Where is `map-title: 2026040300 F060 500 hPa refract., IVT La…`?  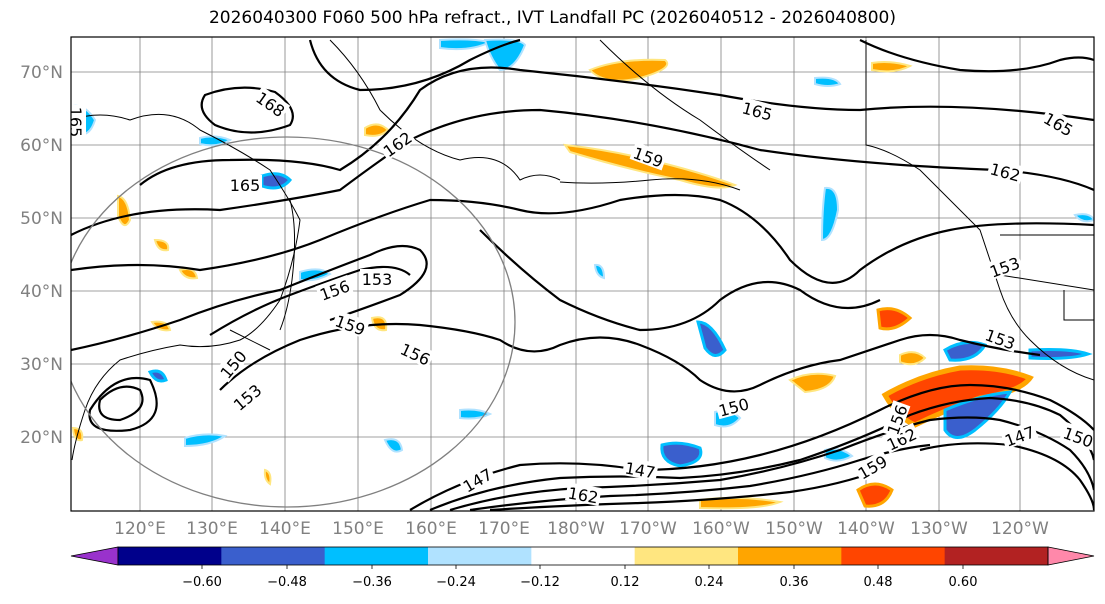 map-title: 2026040300 F060 500 hPa refract., IVT La… is located at coordinates (552, 18).